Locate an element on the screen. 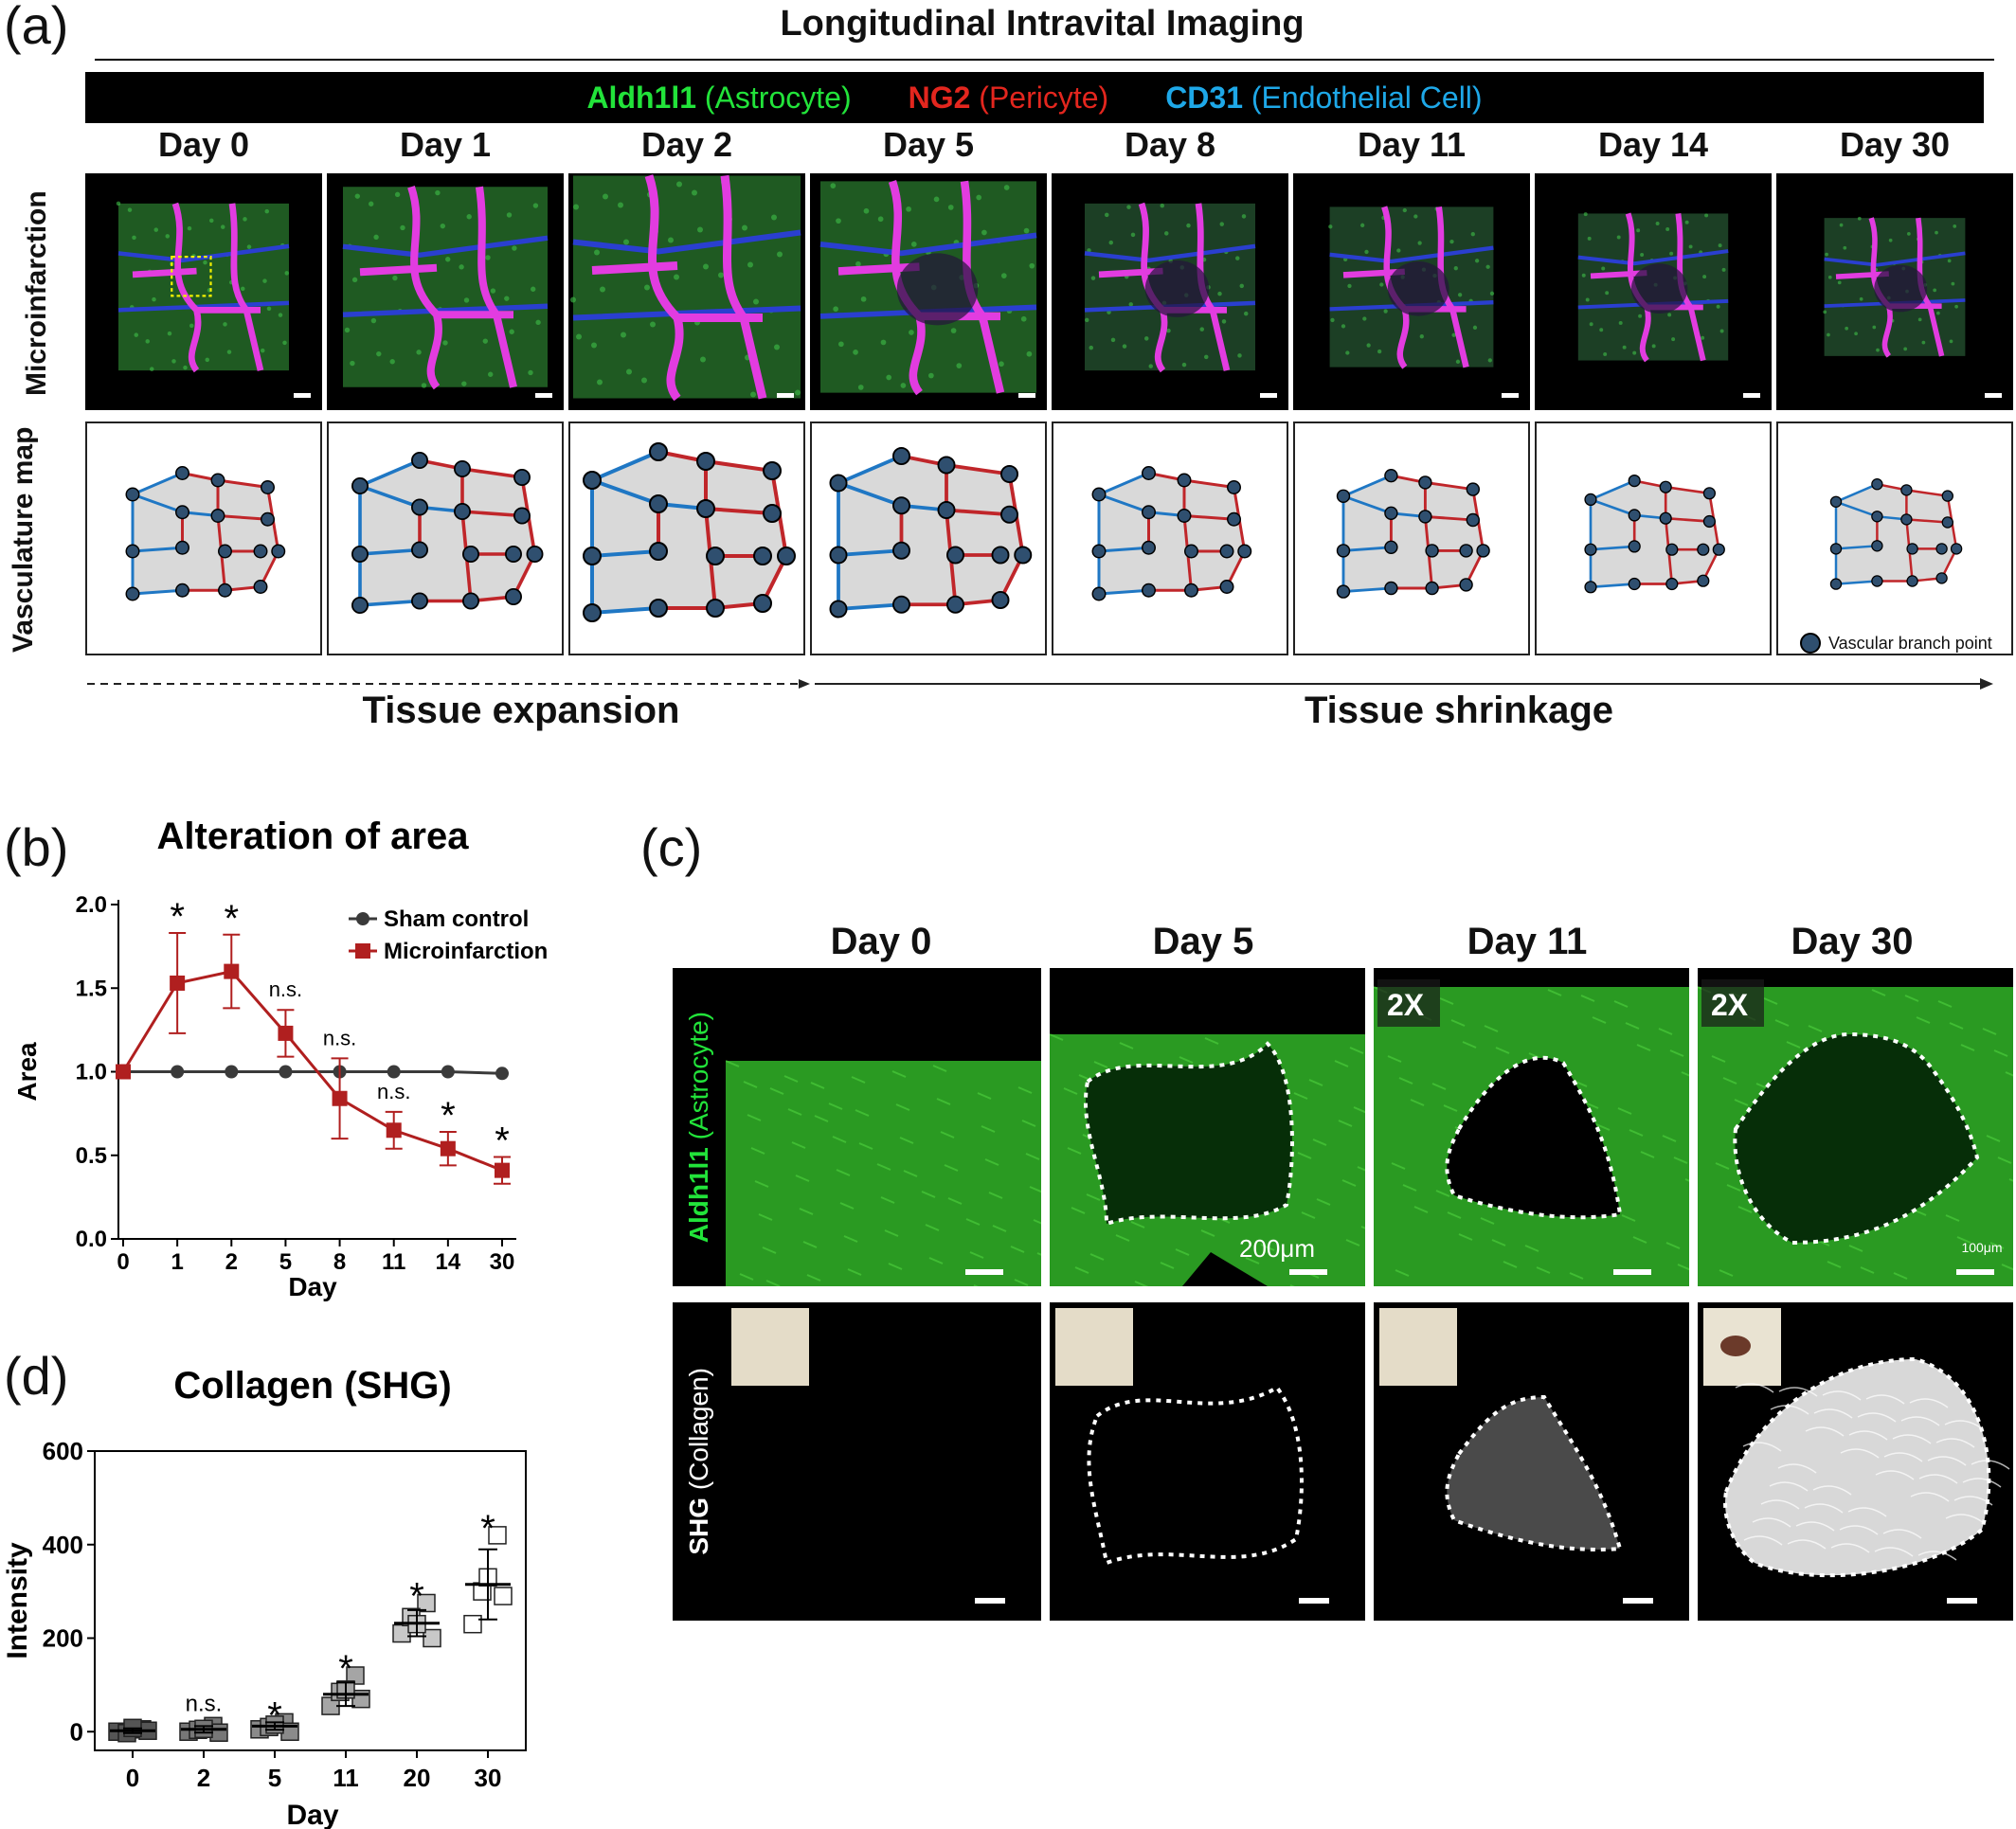 The width and height of the screenshot is (2016, 1829). day-label-c: Day 30 is located at coordinates (1852, 941).